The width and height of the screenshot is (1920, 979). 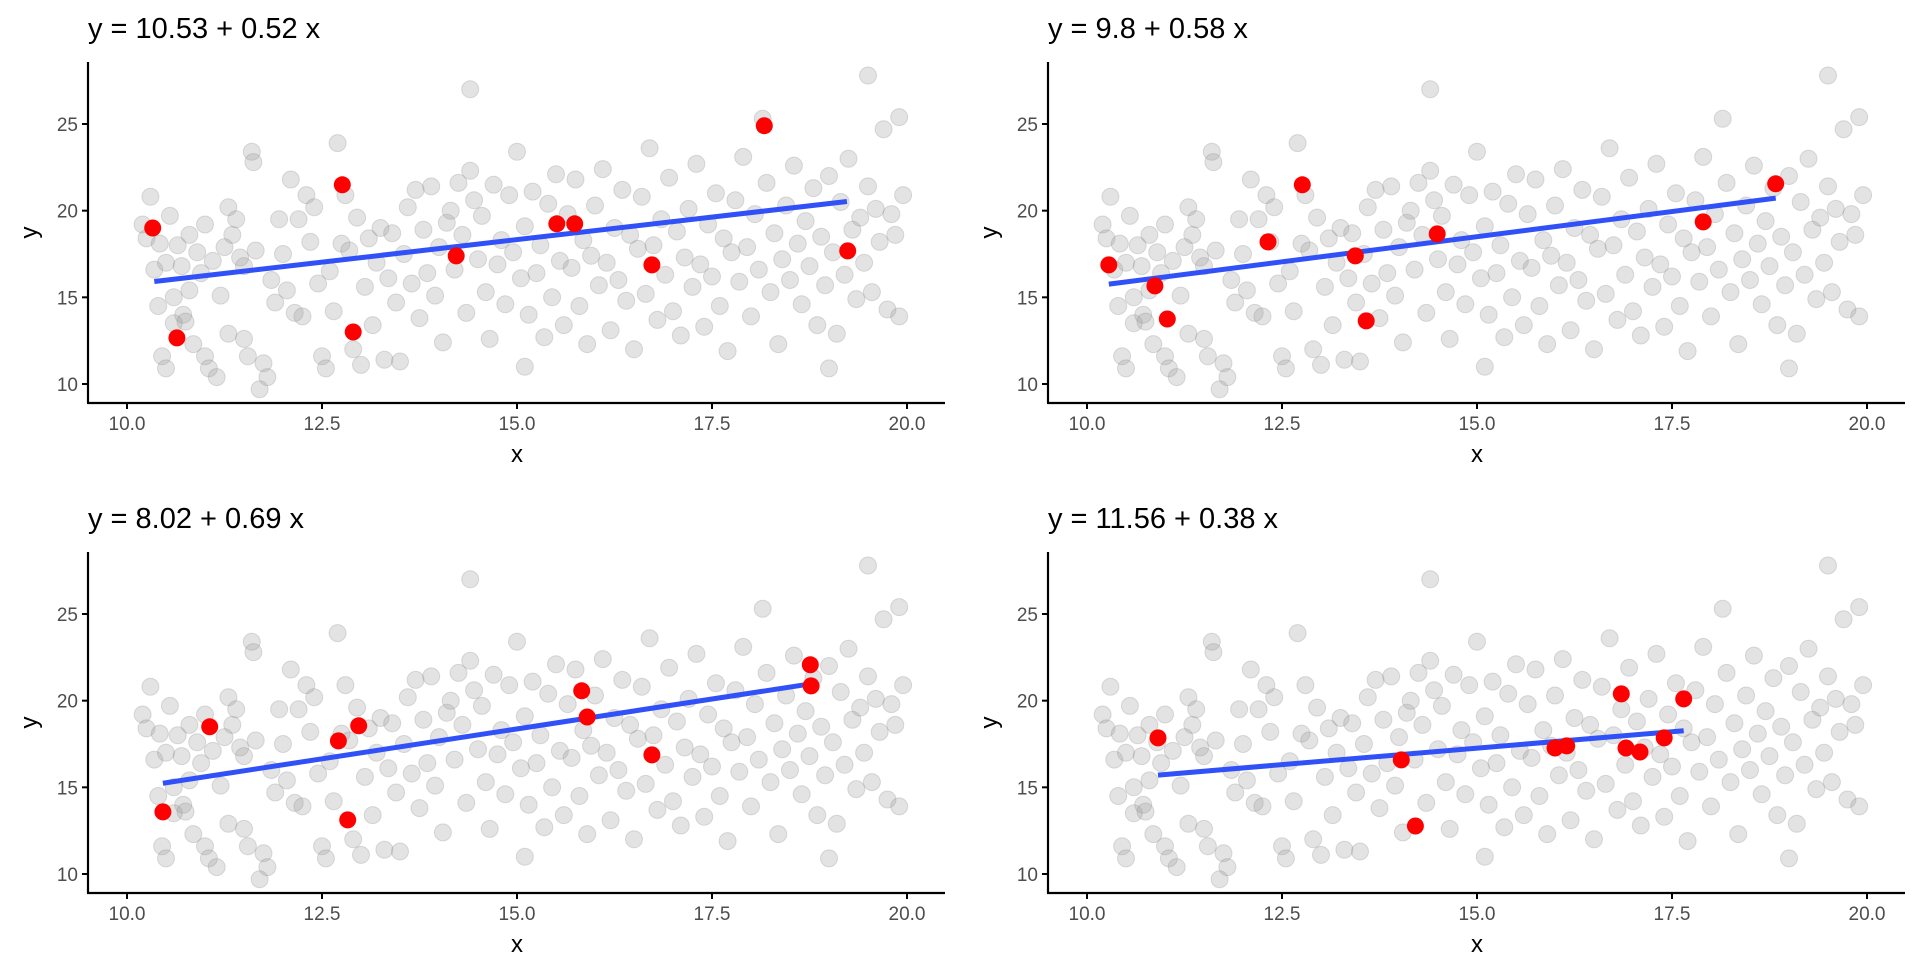 What do you see at coordinates (1282, 424) in the screenshot?
I see `x-tick-label: 12.5` at bounding box center [1282, 424].